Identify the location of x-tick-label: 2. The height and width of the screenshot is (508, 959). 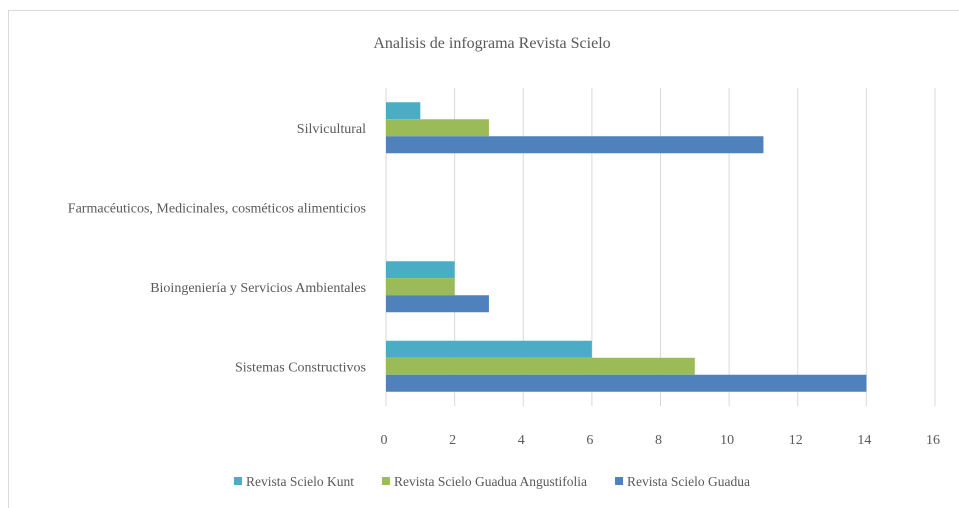
(452, 440).